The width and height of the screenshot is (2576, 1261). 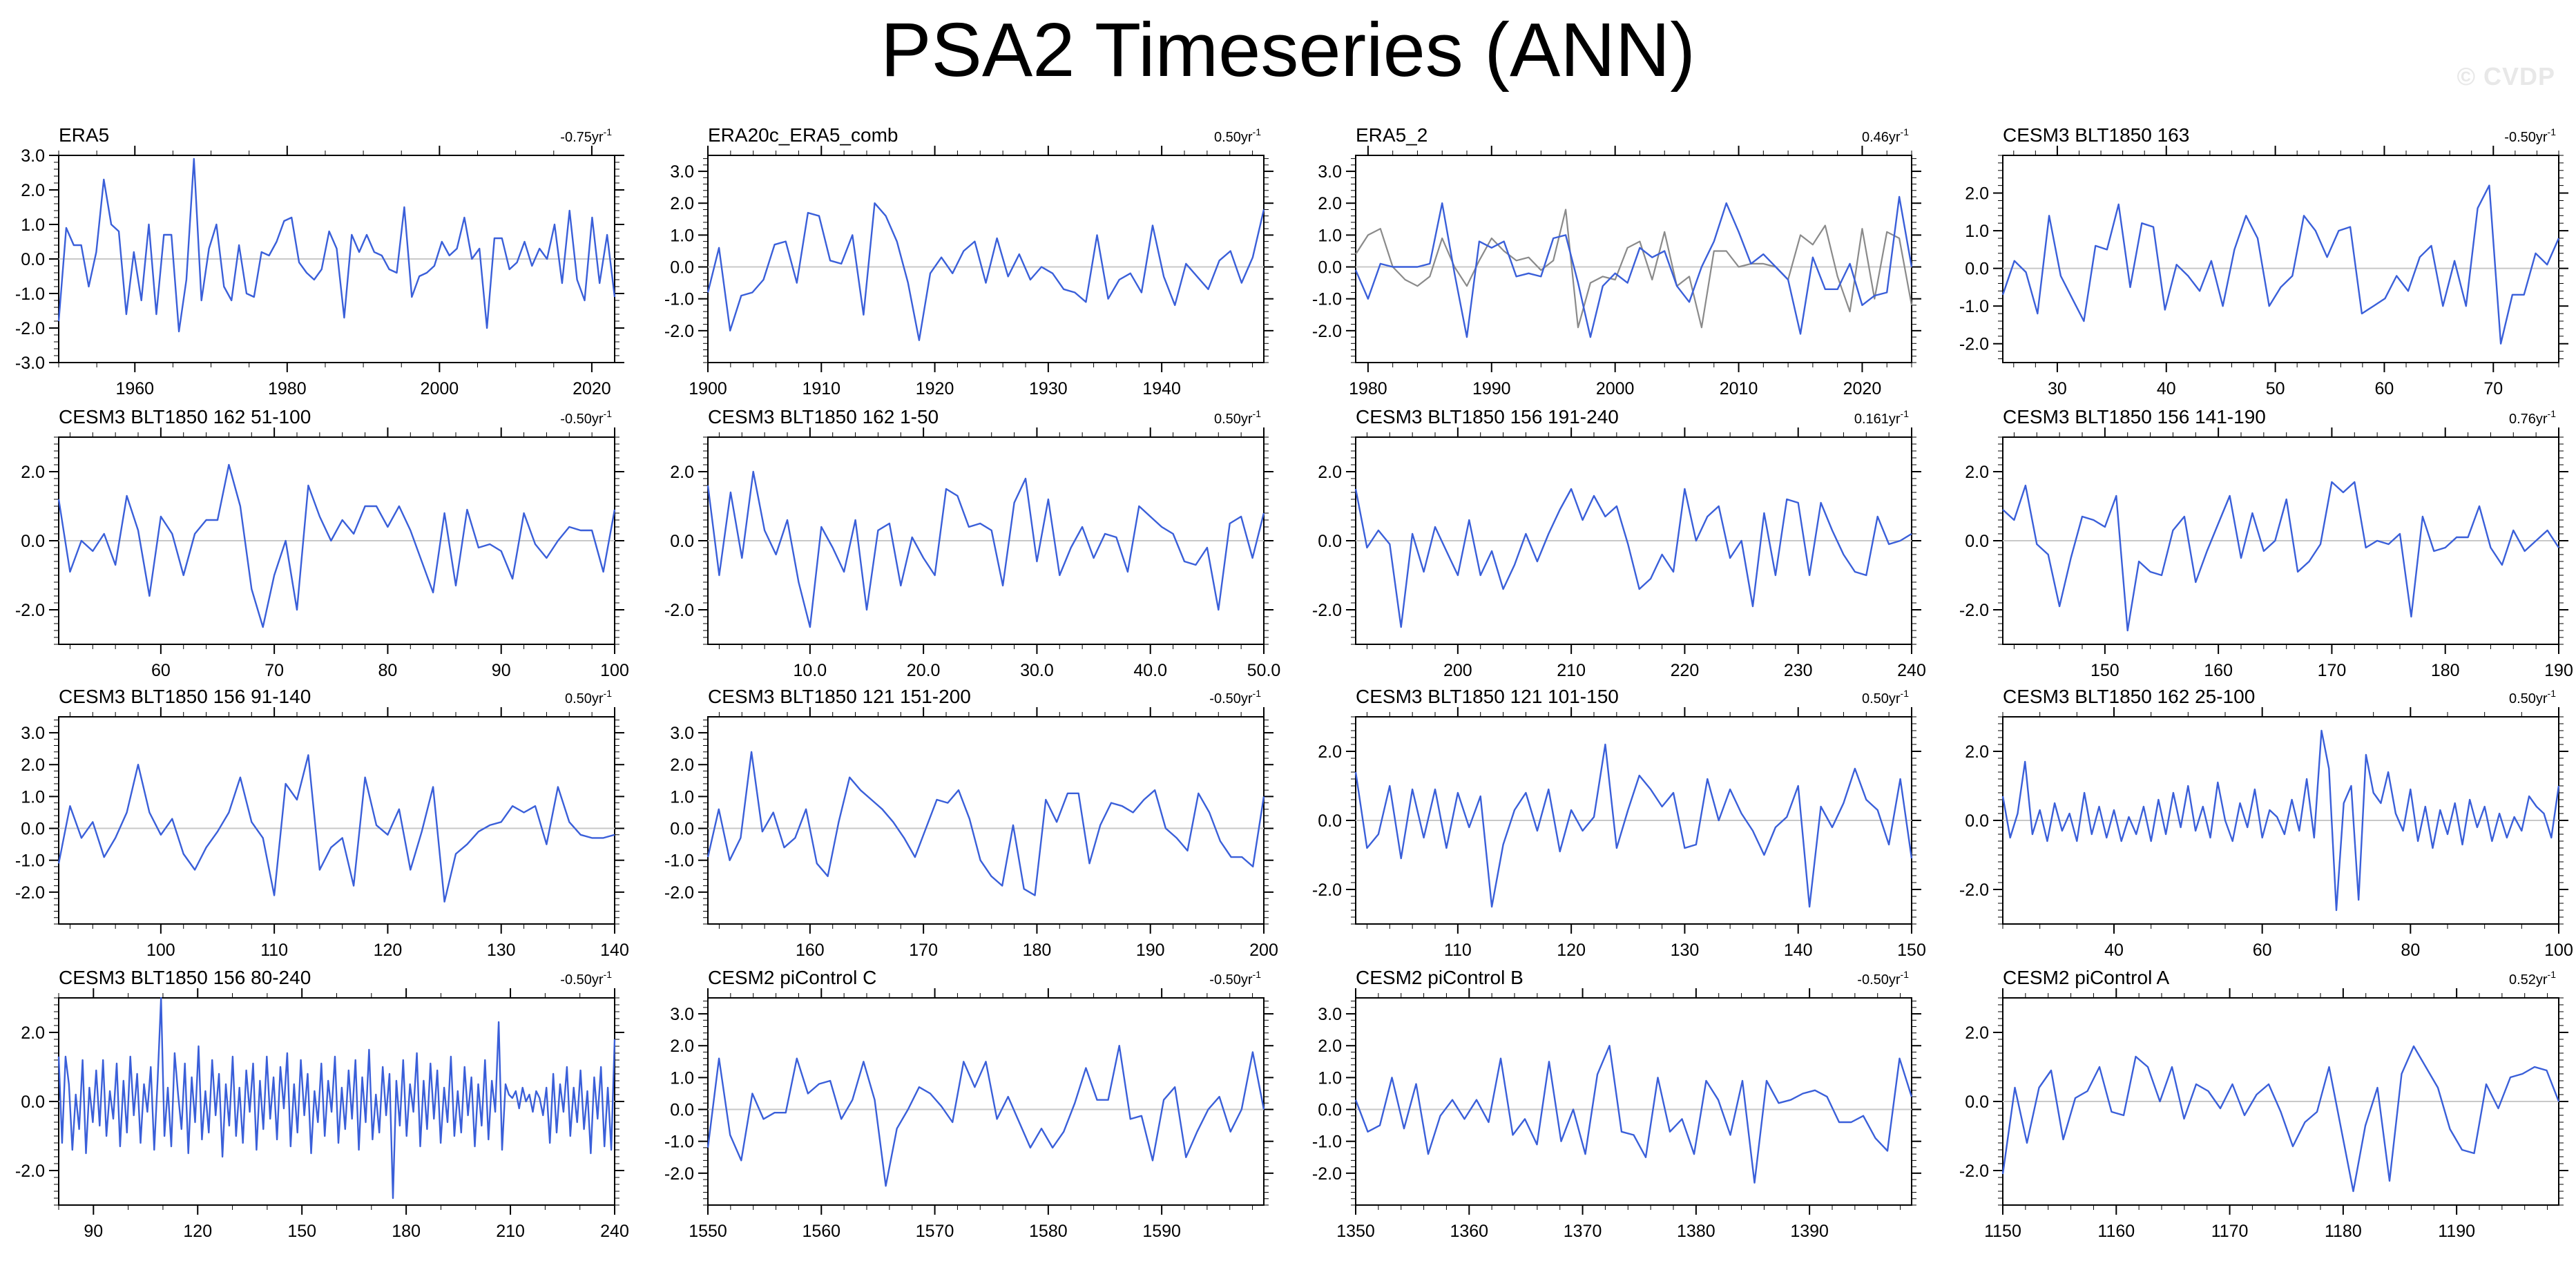 I want to click on panel-title: CESM2 piControl C, so click(x=792, y=977).